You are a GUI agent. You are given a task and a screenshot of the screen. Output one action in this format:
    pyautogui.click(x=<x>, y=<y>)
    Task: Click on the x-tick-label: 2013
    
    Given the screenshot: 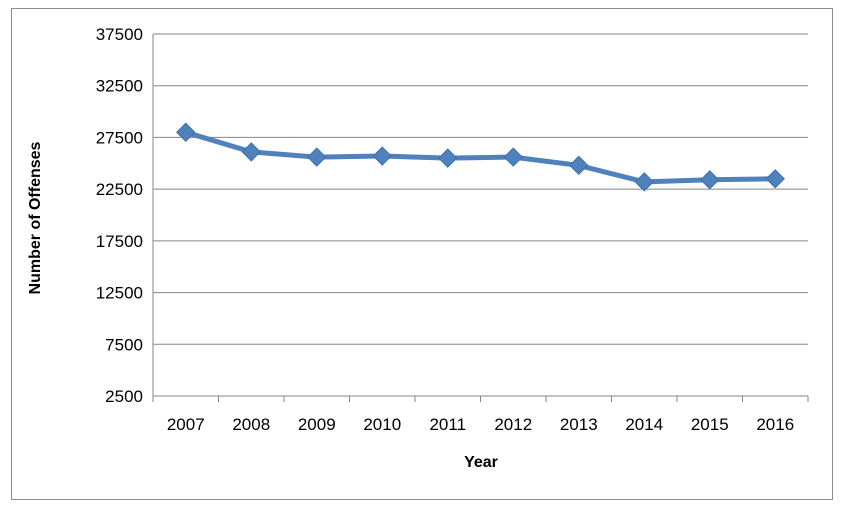 What is the action you would take?
    pyautogui.click(x=579, y=424)
    